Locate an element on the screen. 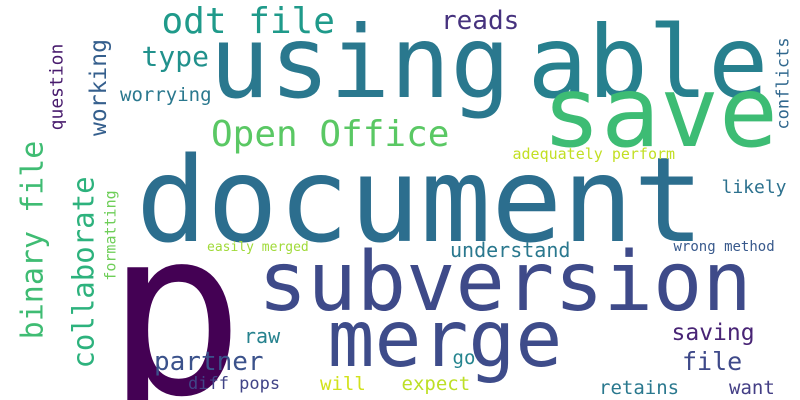 The height and width of the screenshot is (400, 800). cloud-word: type is located at coordinates (175, 56).